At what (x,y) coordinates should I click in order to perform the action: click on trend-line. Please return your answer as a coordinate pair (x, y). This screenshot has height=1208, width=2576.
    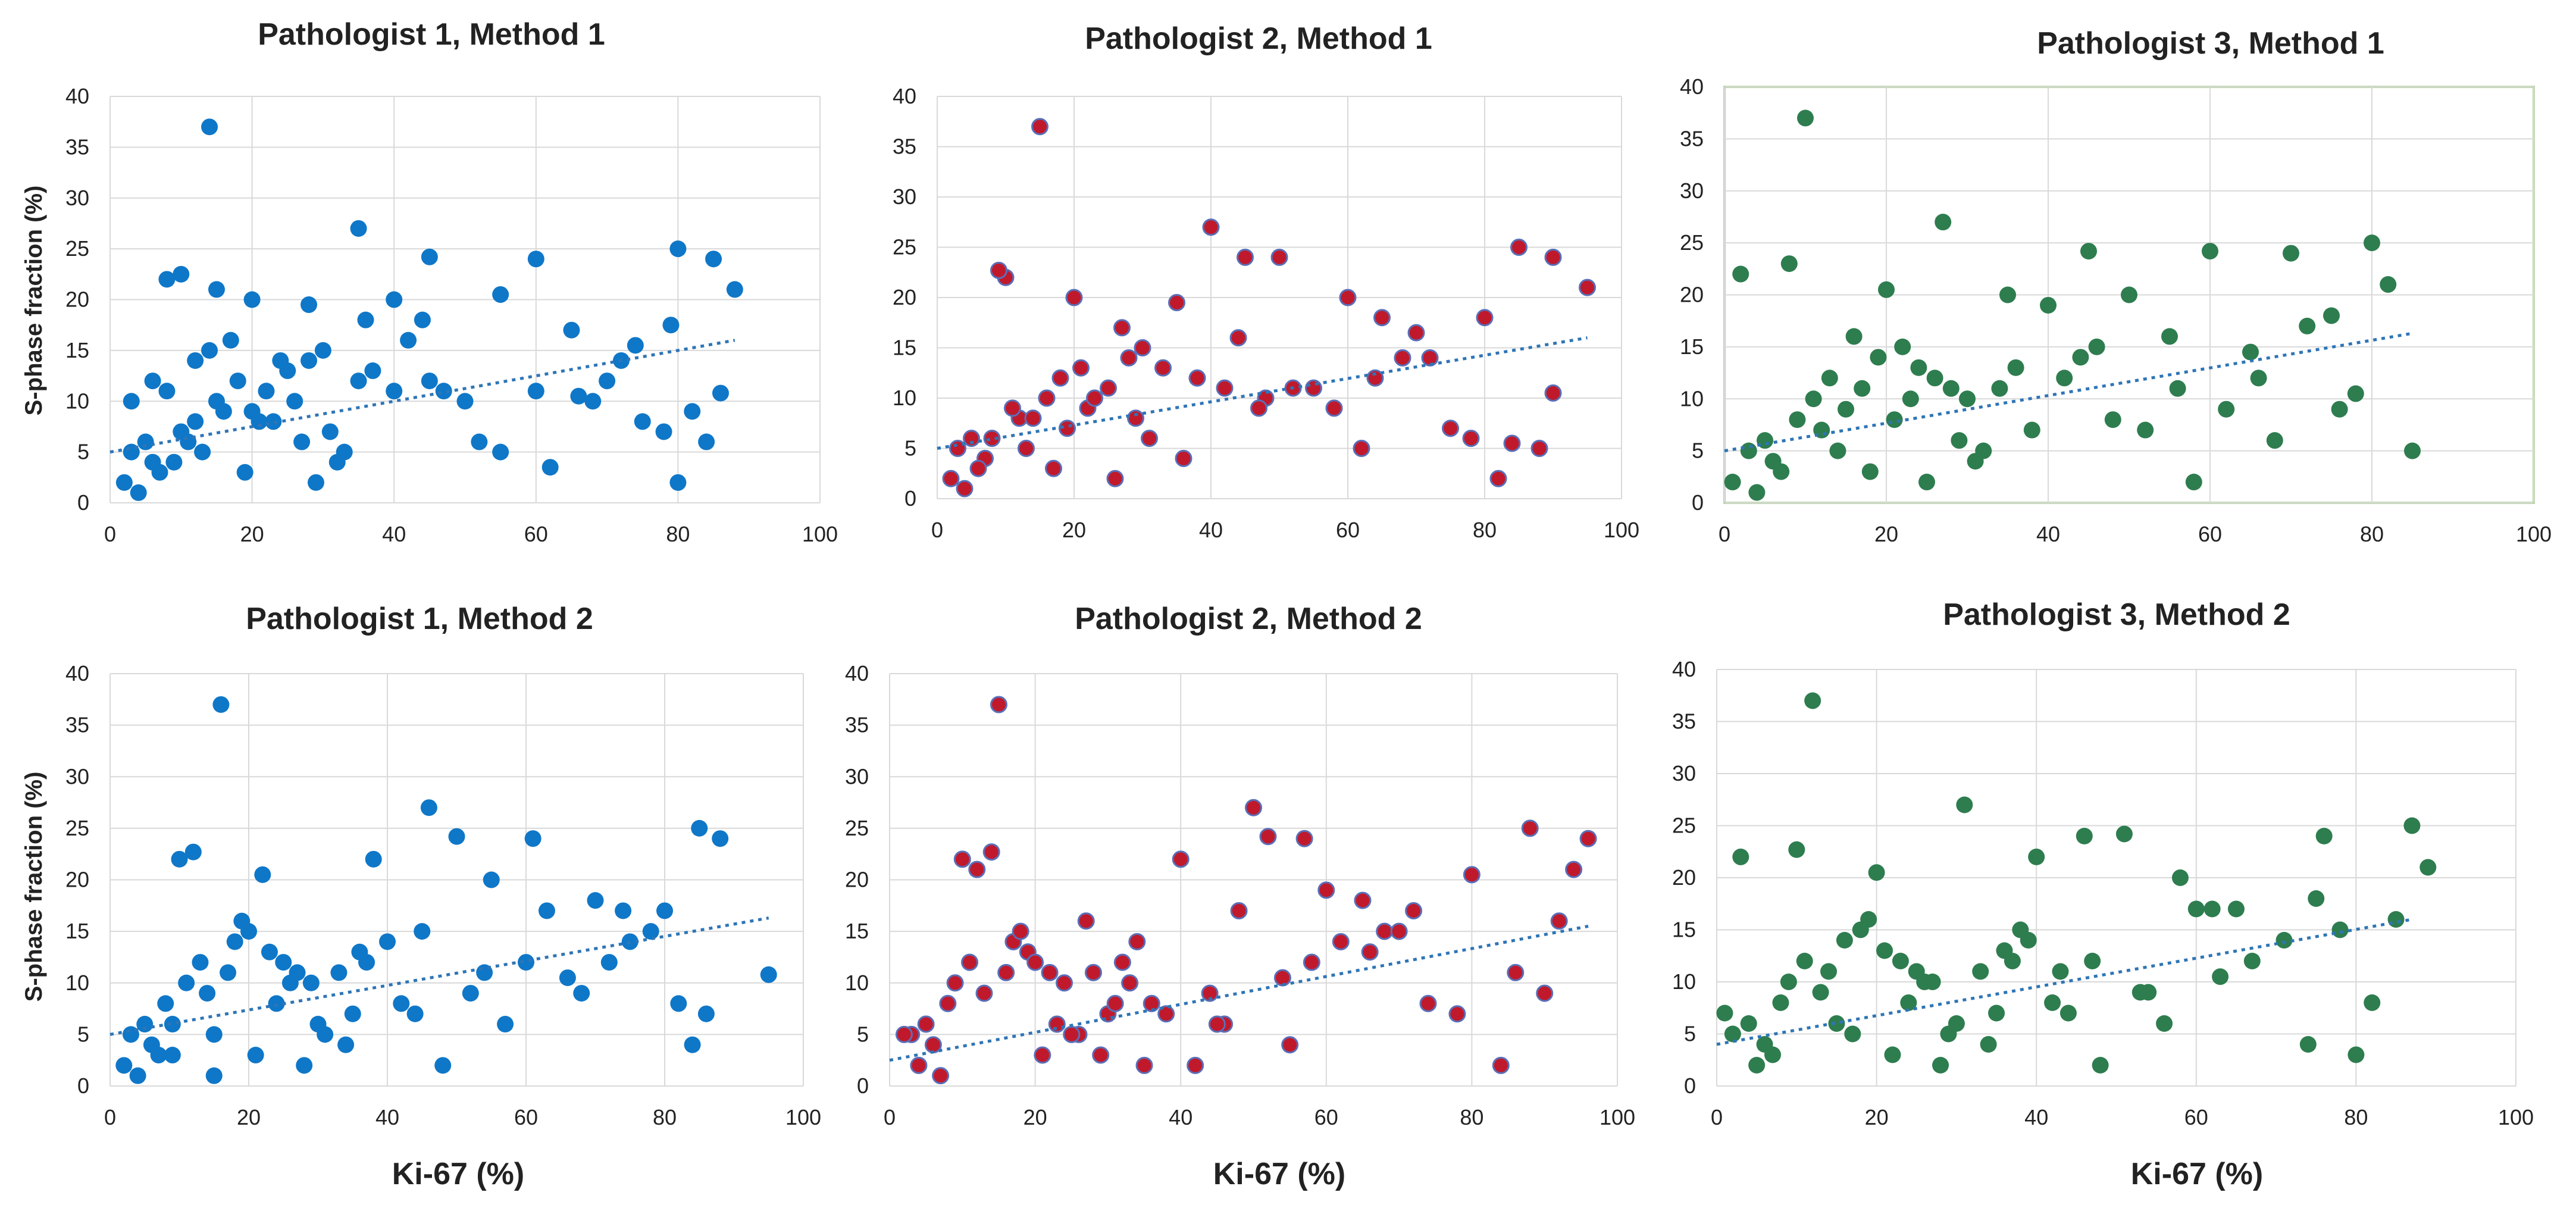
    Looking at the image, I should click on (1262, 393).